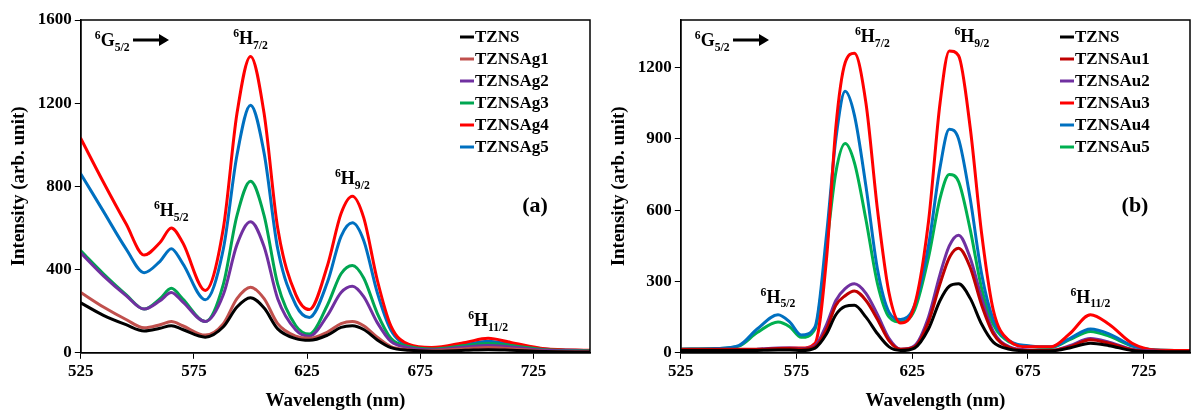 This screenshot has width=1200, height=420. What do you see at coordinates (512, 146) in the screenshot?
I see `legend-label: TZNSAg5` at bounding box center [512, 146].